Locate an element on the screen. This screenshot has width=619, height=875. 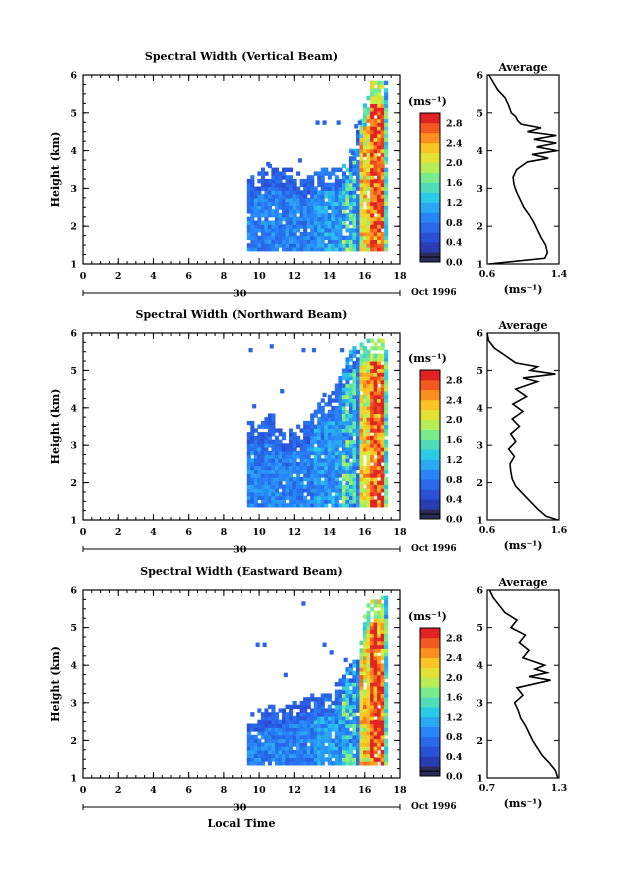
x-tick-label: 4 is located at coordinates (153, 276).